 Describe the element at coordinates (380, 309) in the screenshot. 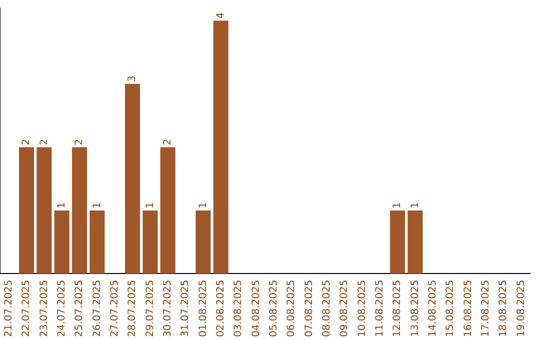

I see `x-tick-label: 11.08.2025` at that location.